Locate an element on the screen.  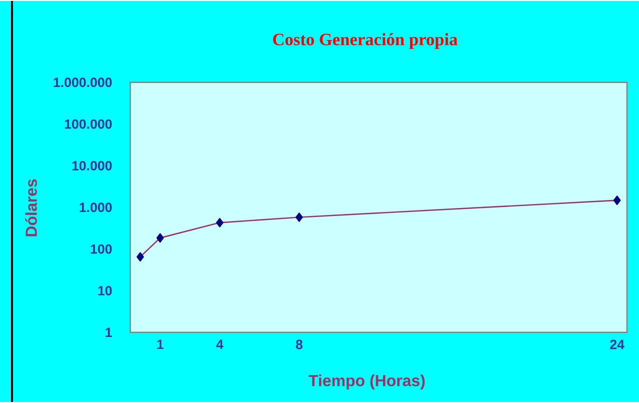
y-tick-label: 10.000 is located at coordinates (92, 165).